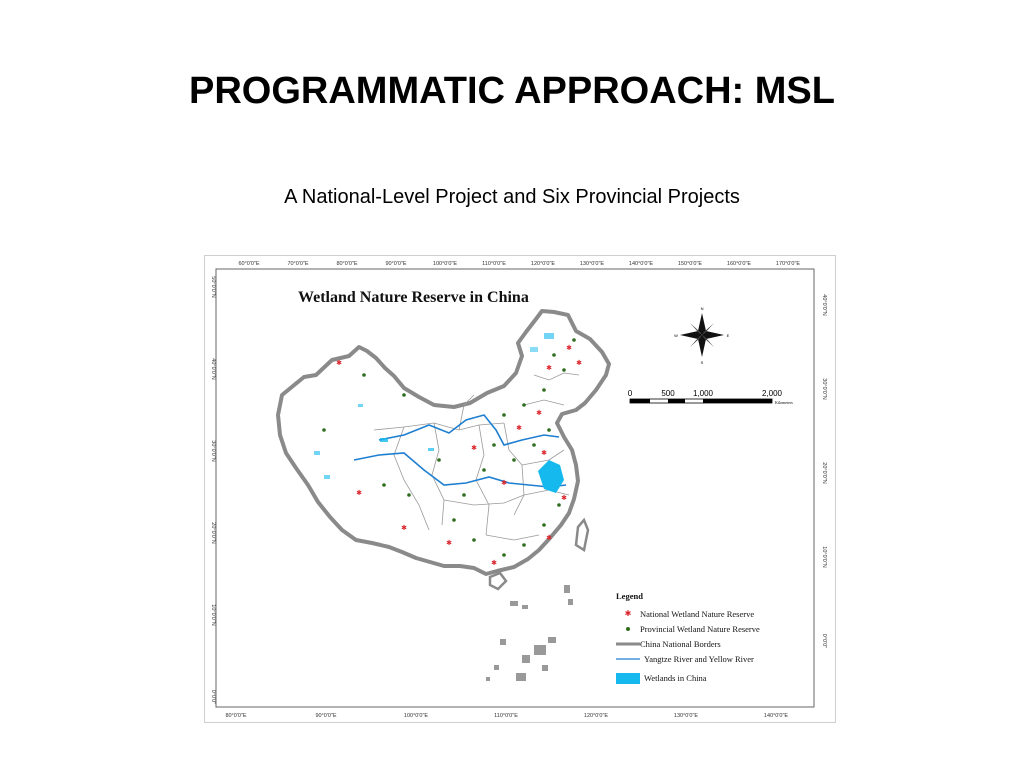 The width and height of the screenshot is (1024, 768). What do you see at coordinates (702, 335) in the screenshot?
I see `north-arrow-icon: N S E W` at bounding box center [702, 335].